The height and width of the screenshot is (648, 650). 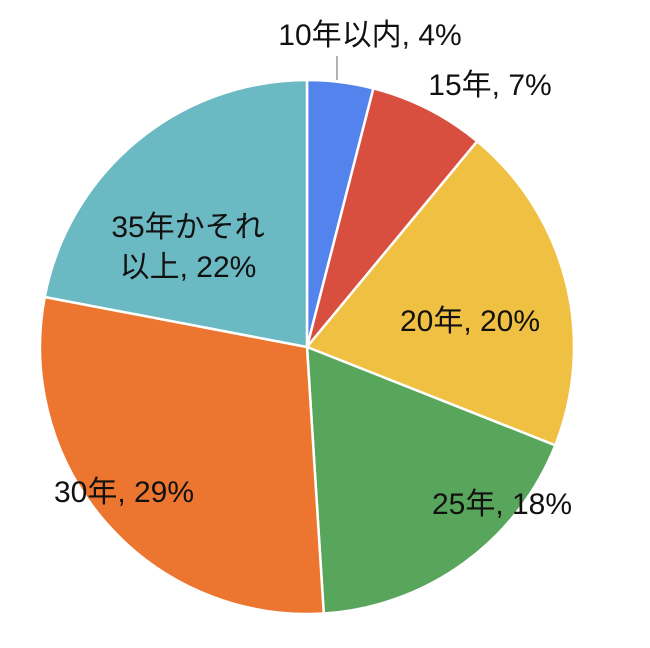 What do you see at coordinates (502, 504) in the screenshot?
I see `slice-label: 25年, 18%` at bounding box center [502, 504].